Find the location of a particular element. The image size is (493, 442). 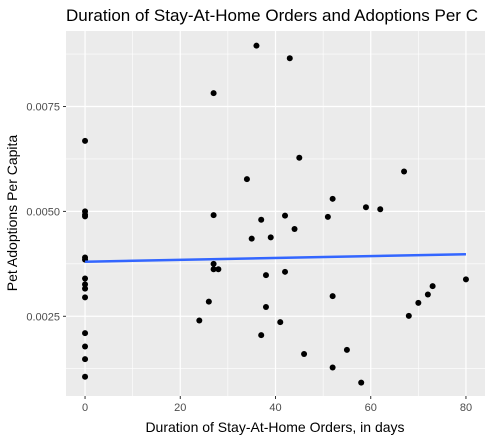

y-axis-ticks: 0.0025 0.0050 0.0075 is located at coordinates (46, 212).